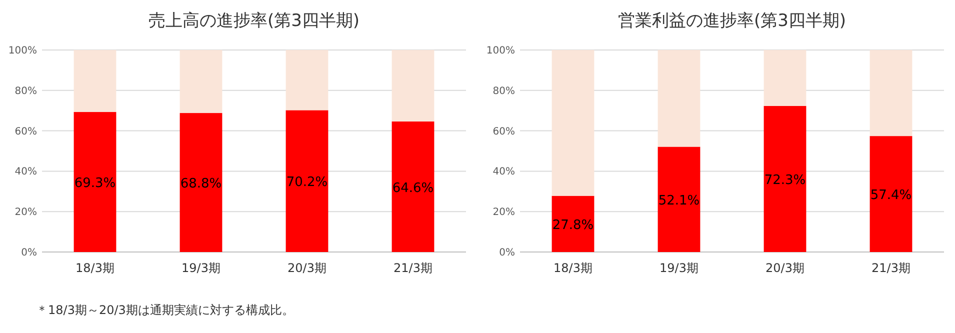 The width and height of the screenshot is (955, 333). I want to click on data-label: 69.3%, so click(95, 184).